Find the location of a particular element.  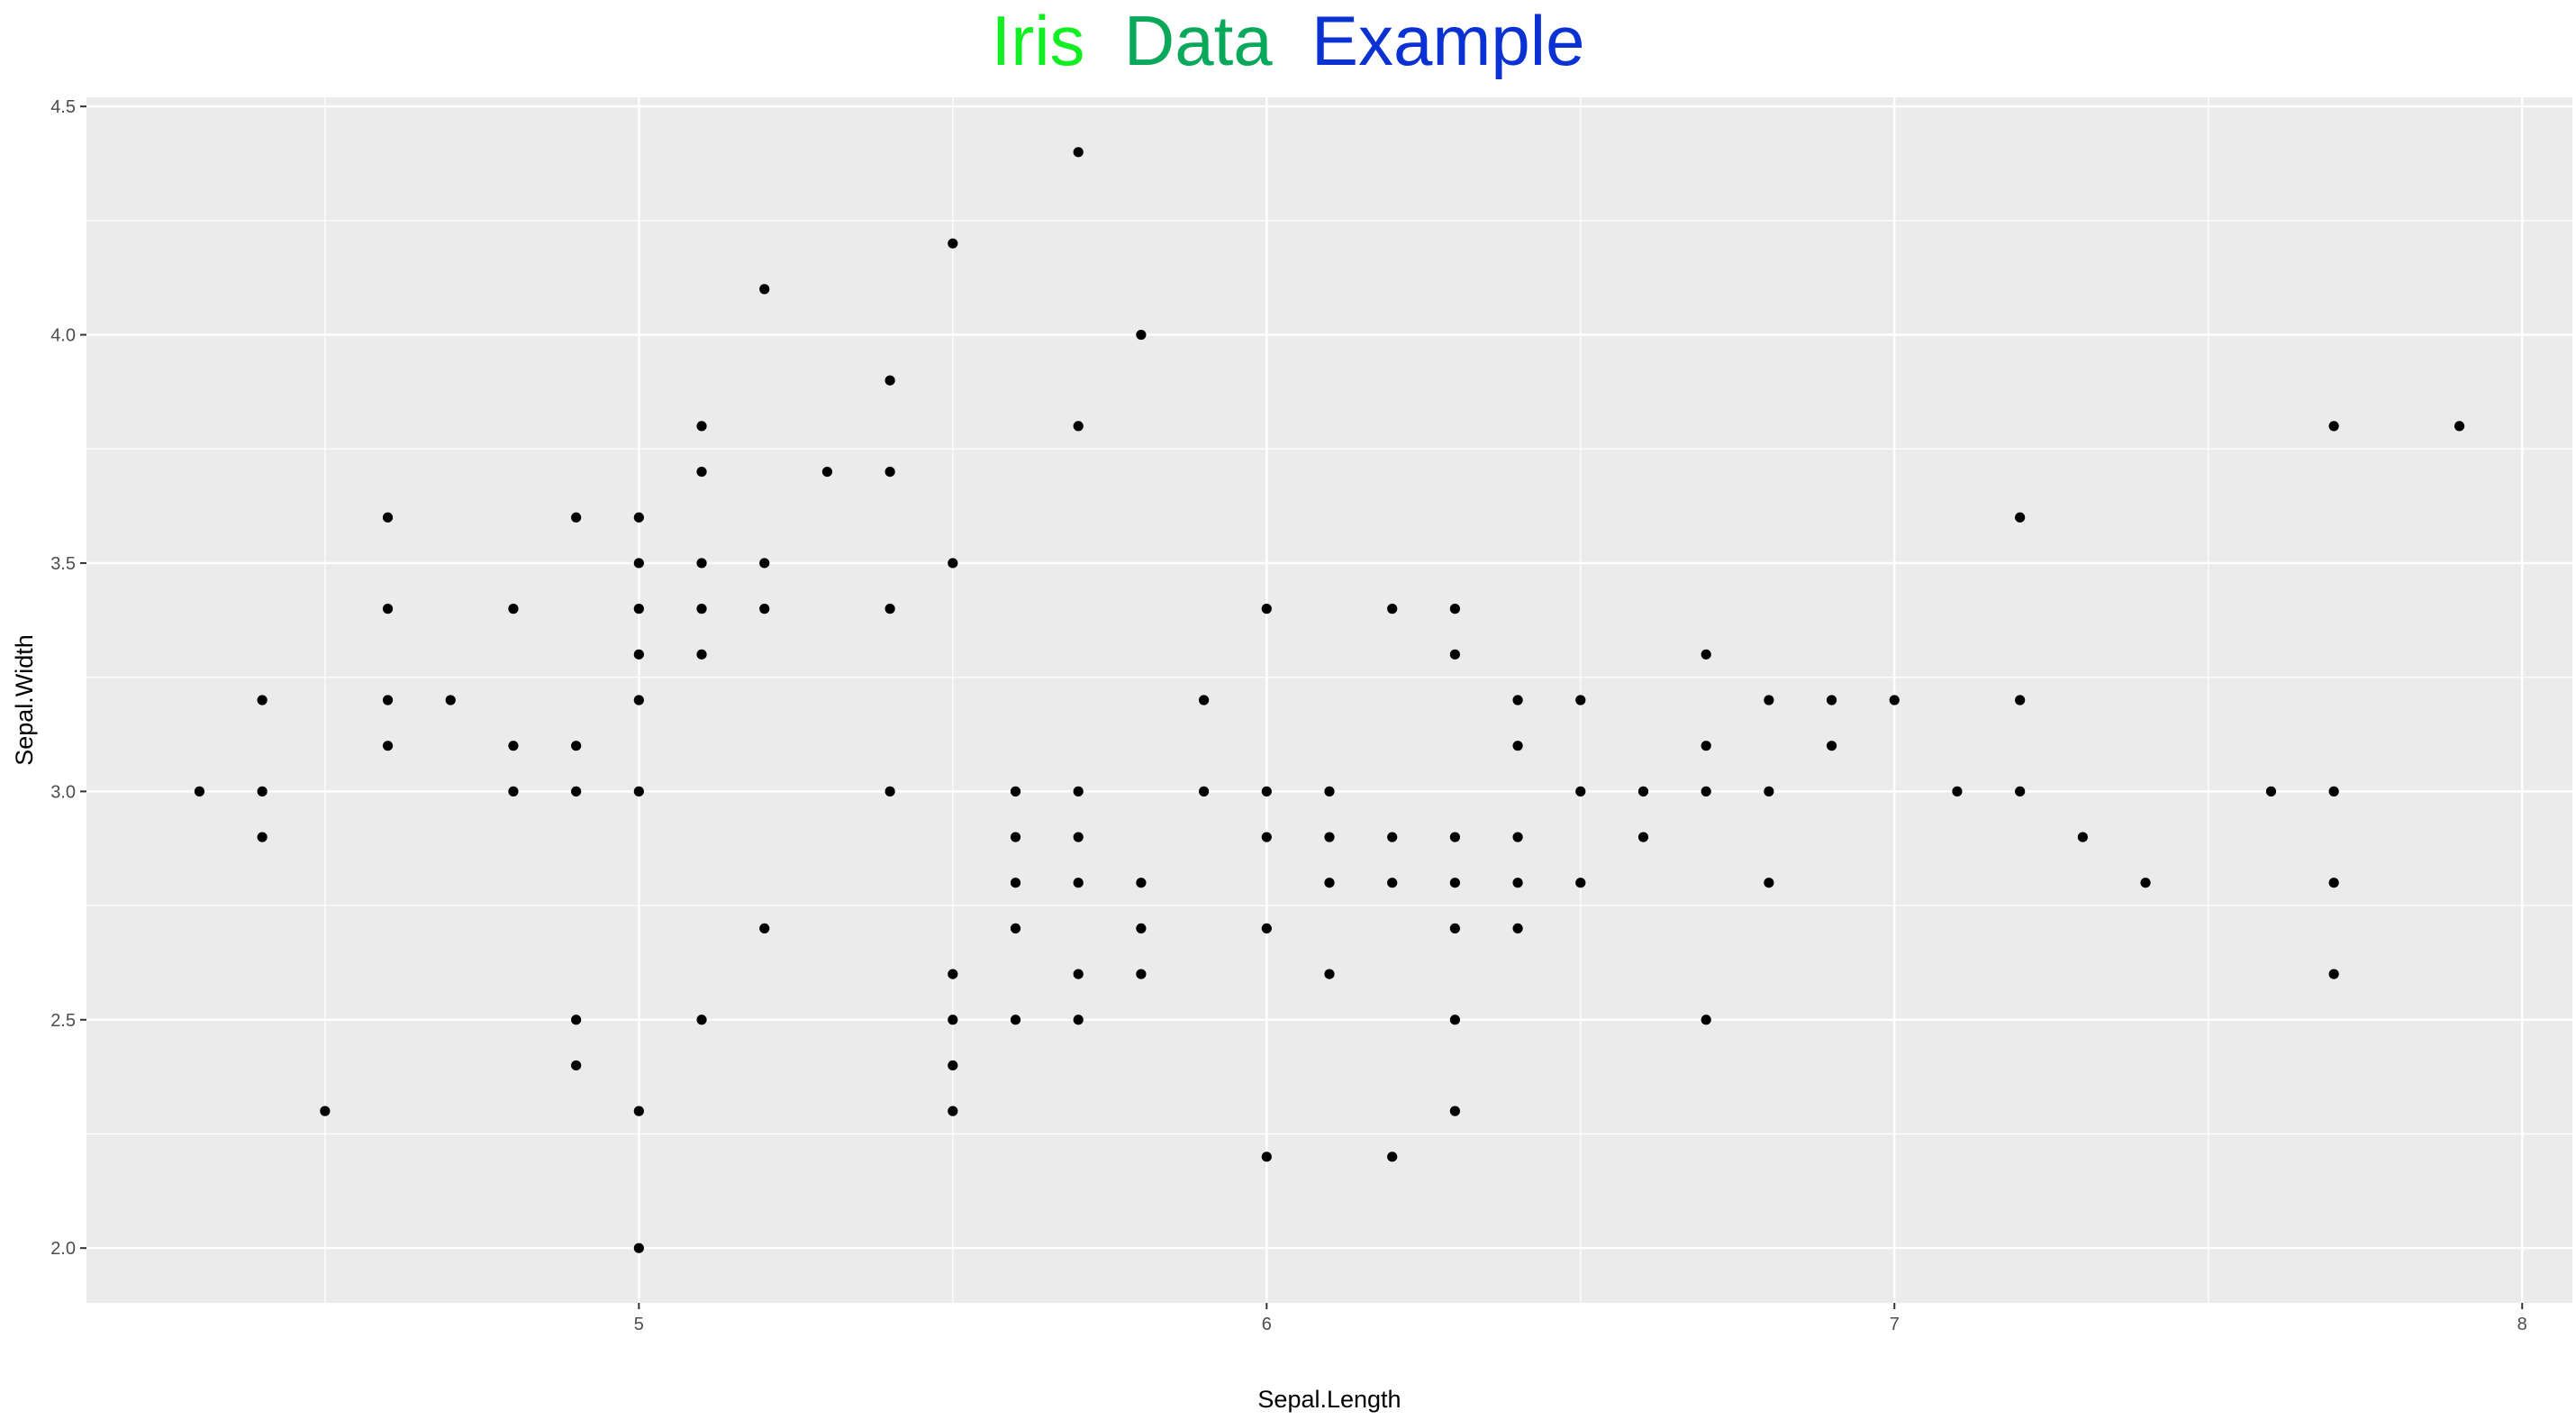

title-word-3: Example is located at coordinates (1429, 41).